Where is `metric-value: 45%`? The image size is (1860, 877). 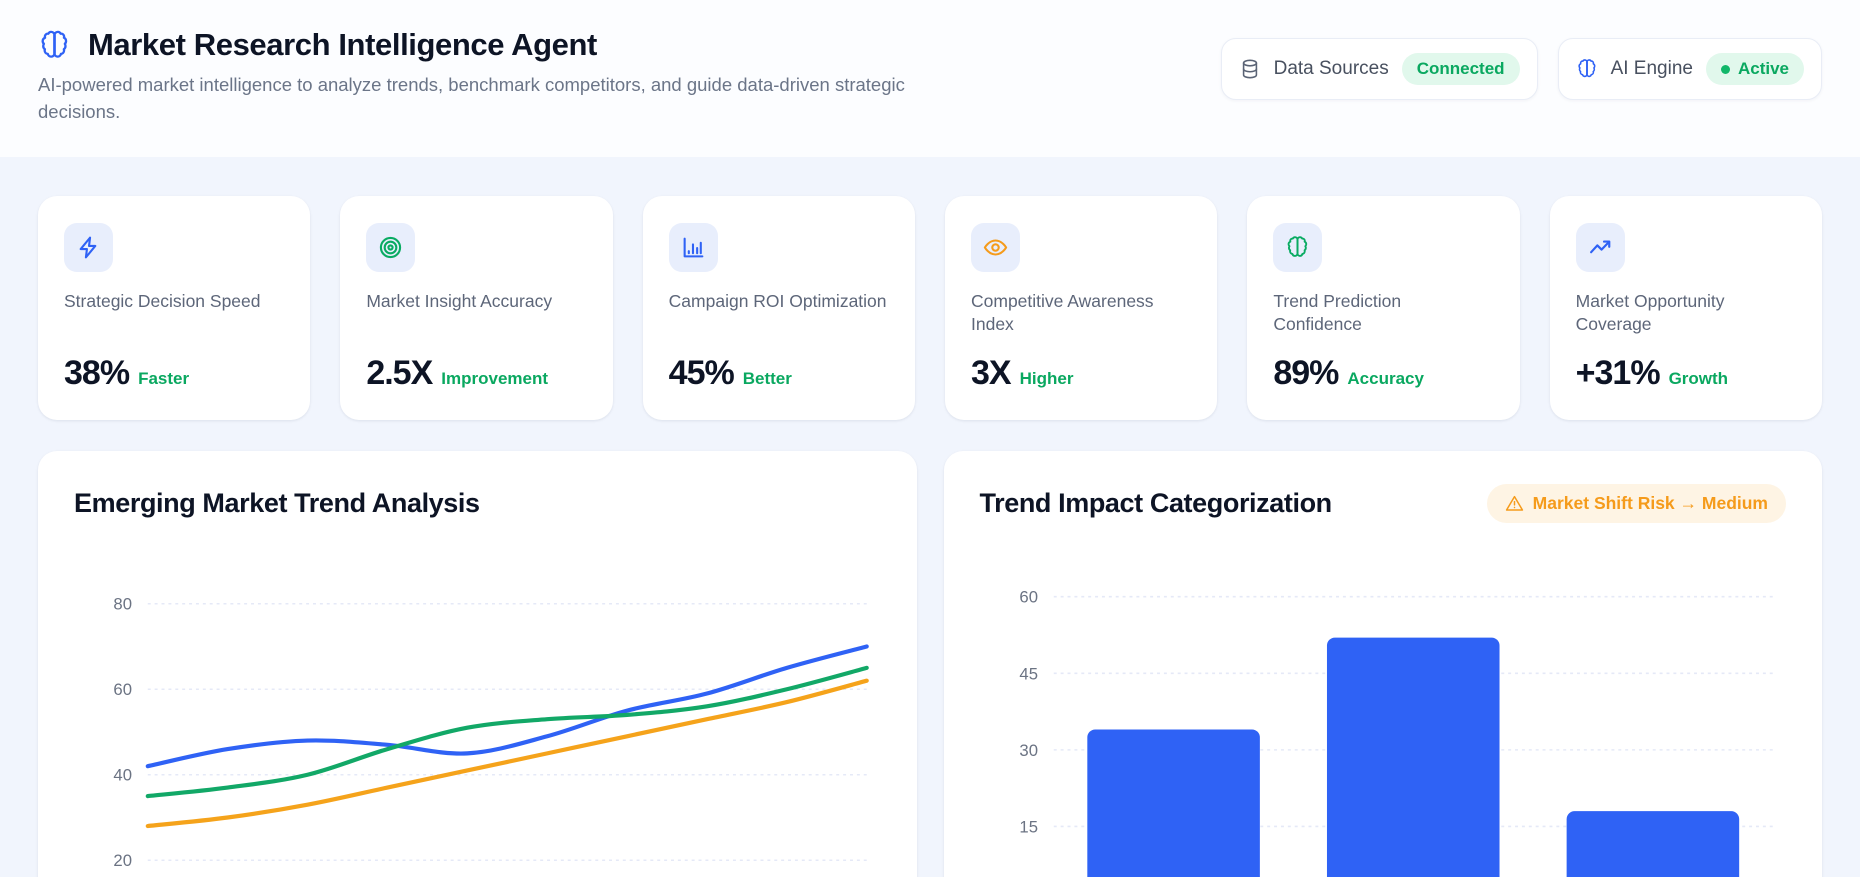 metric-value: 45% is located at coordinates (701, 372).